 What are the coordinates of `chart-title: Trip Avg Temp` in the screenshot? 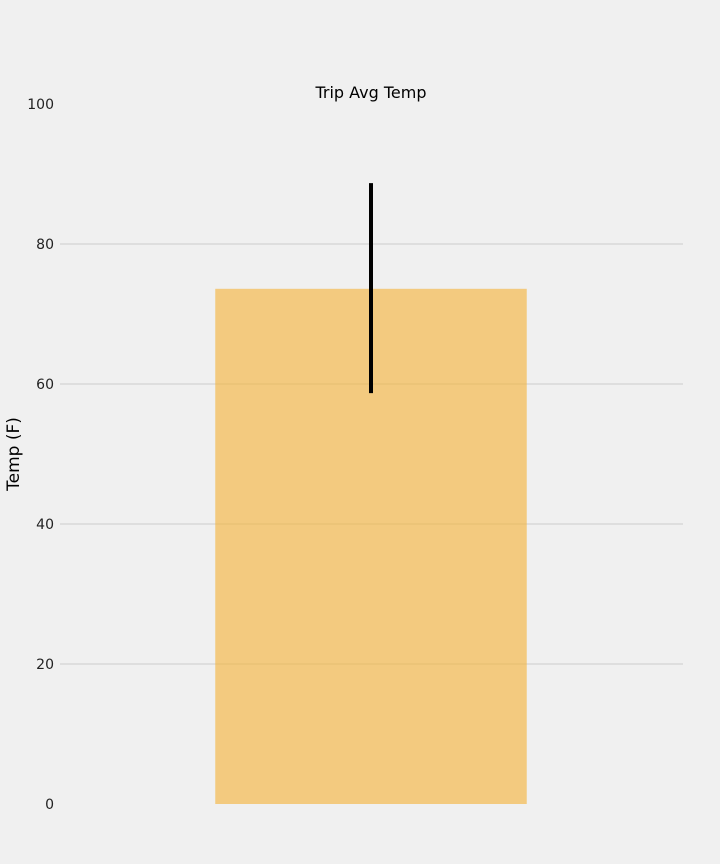 It's located at (370, 92).